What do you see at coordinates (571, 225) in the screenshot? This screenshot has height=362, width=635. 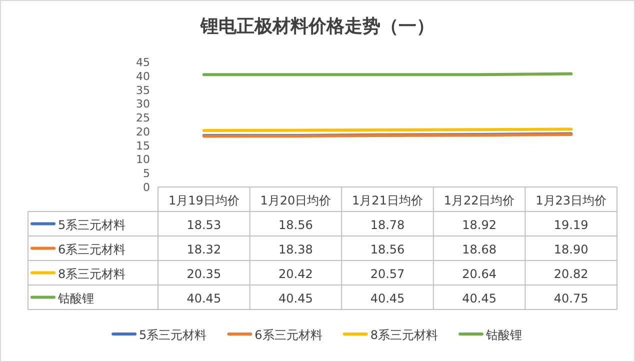 I see `text: 19.19` at bounding box center [571, 225].